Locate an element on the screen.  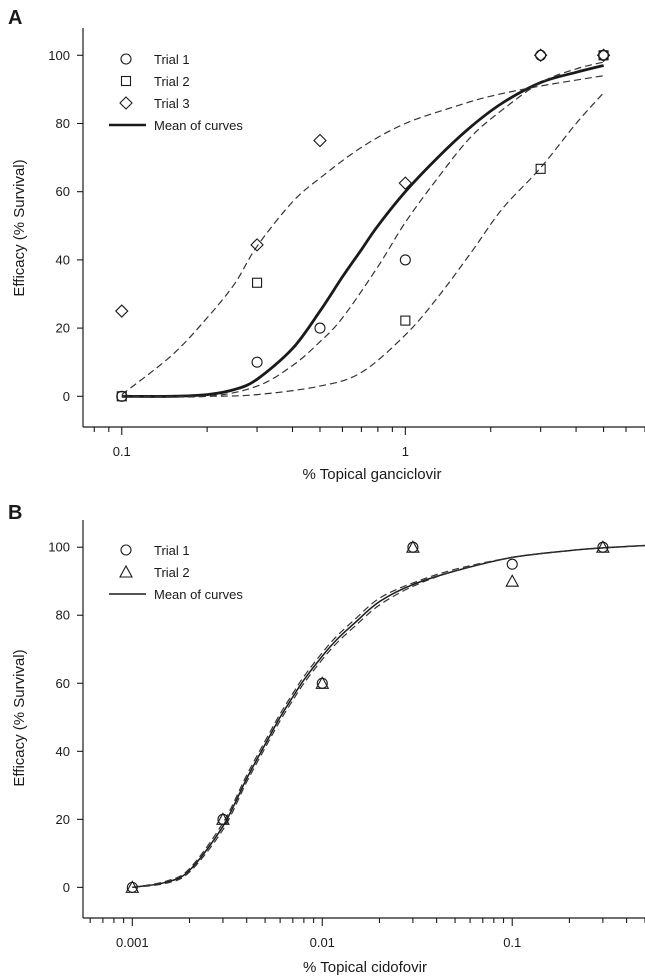
panel-b-legend: Trial 1 Trial 2 Mean of curves is located at coordinates (176, 572).